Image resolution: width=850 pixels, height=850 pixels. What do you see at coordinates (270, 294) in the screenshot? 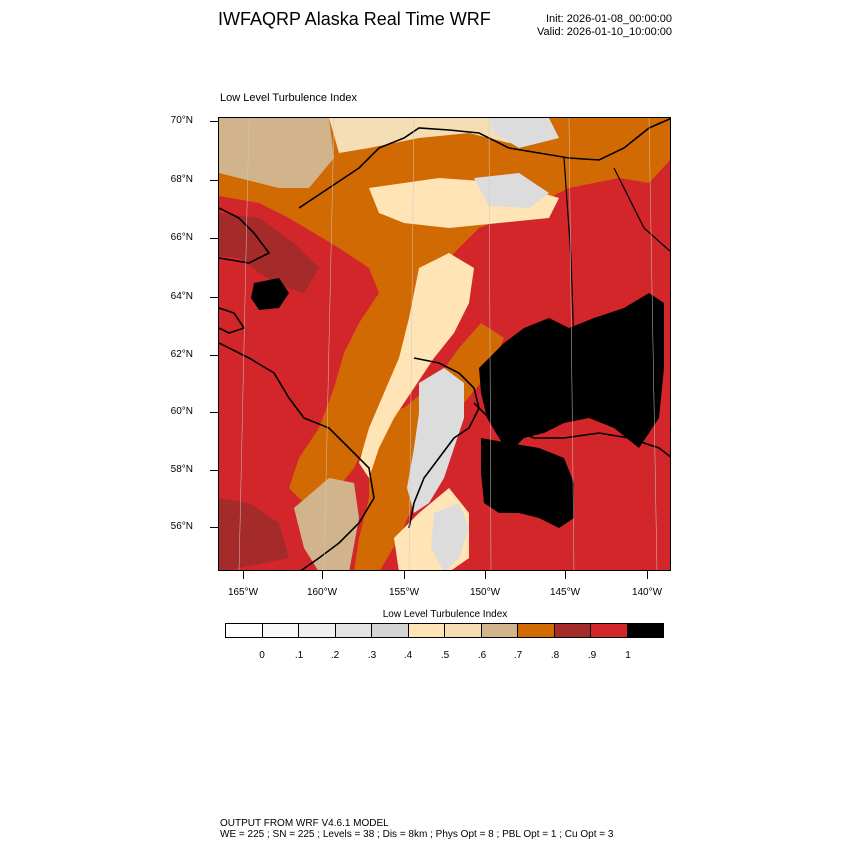
I see `field-max-west` at bounding box center [270, 294].